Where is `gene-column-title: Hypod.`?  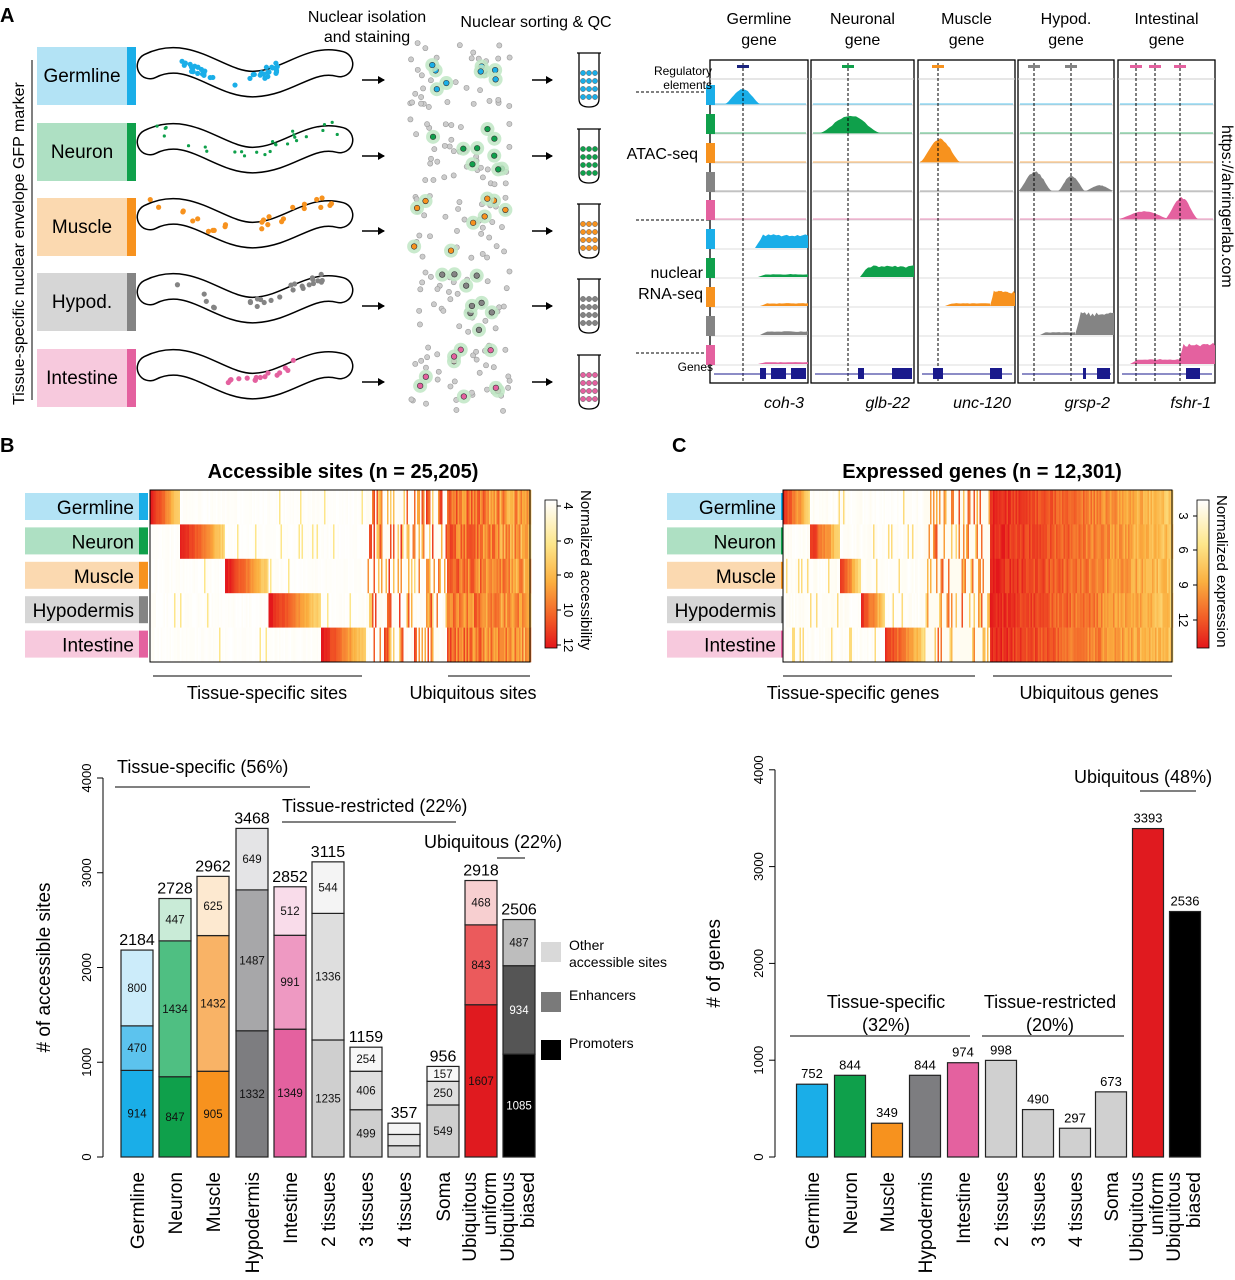
gene-column-title: Hypod. is located at coordinates (1066, 19).